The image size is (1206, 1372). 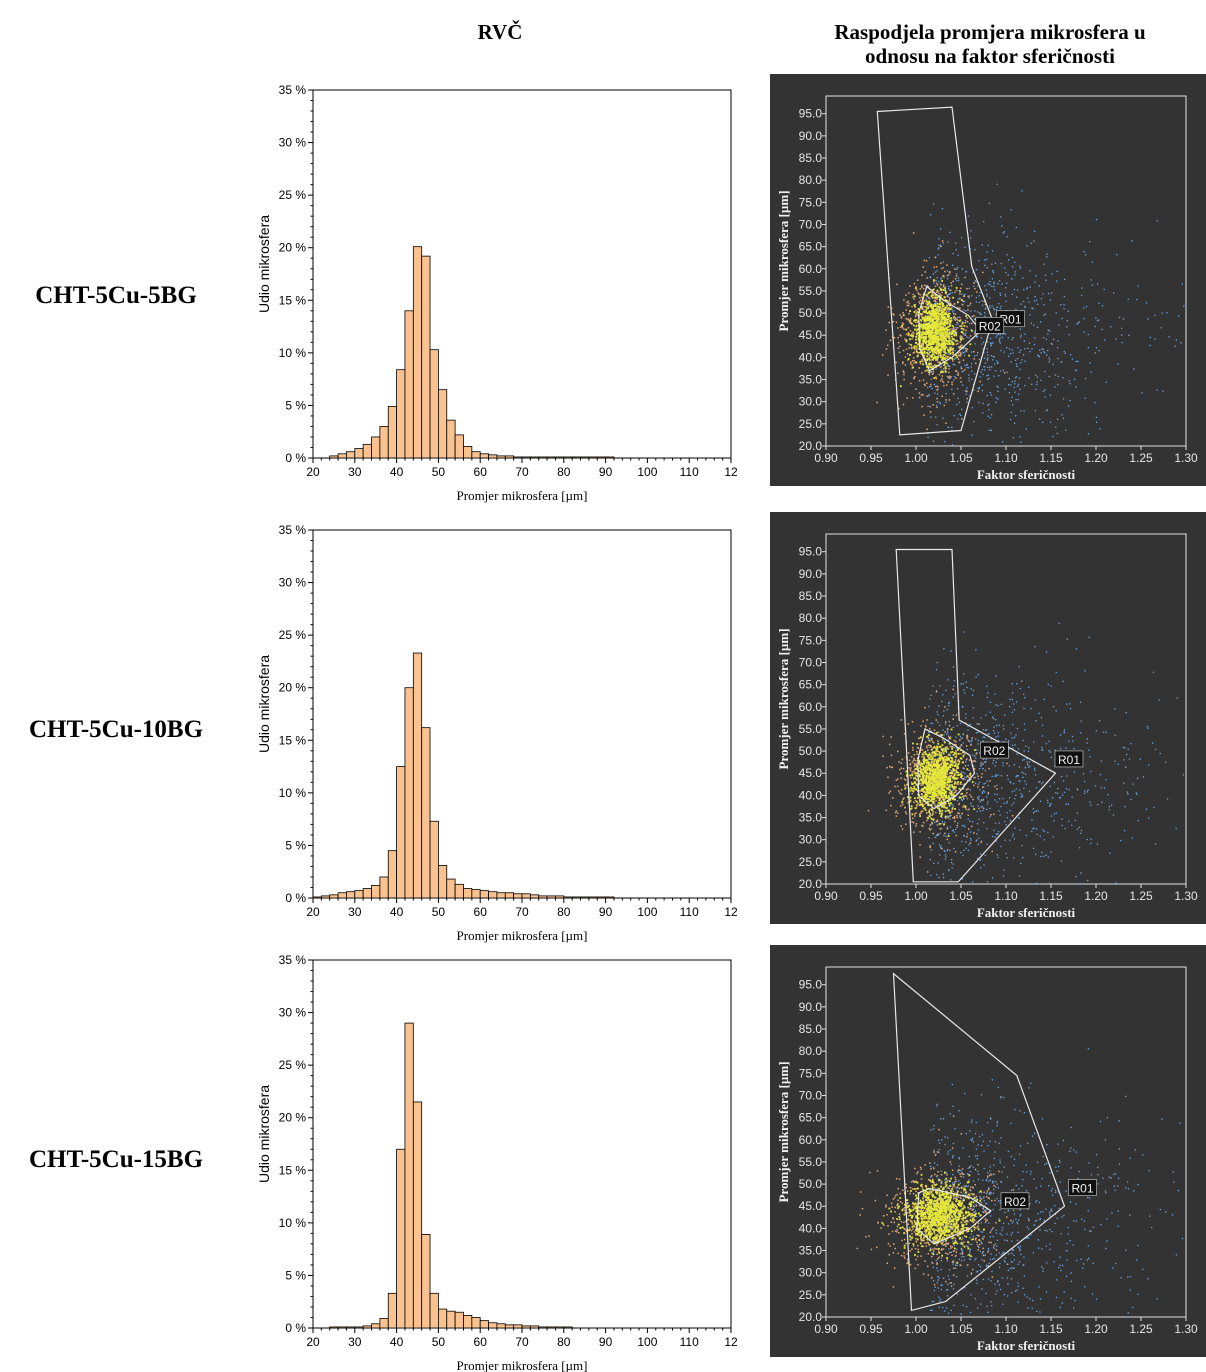 I want to click on y-tick-label: 20.0, so click(x=811, y=446).